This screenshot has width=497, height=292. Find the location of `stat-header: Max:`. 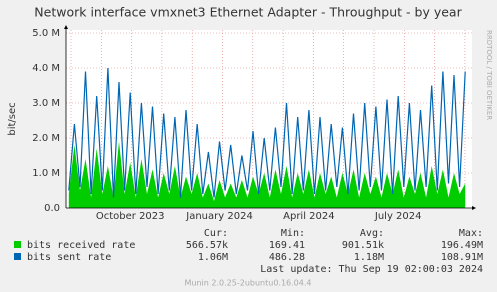

stat-header: Max: is located at coordinates (471, 233).